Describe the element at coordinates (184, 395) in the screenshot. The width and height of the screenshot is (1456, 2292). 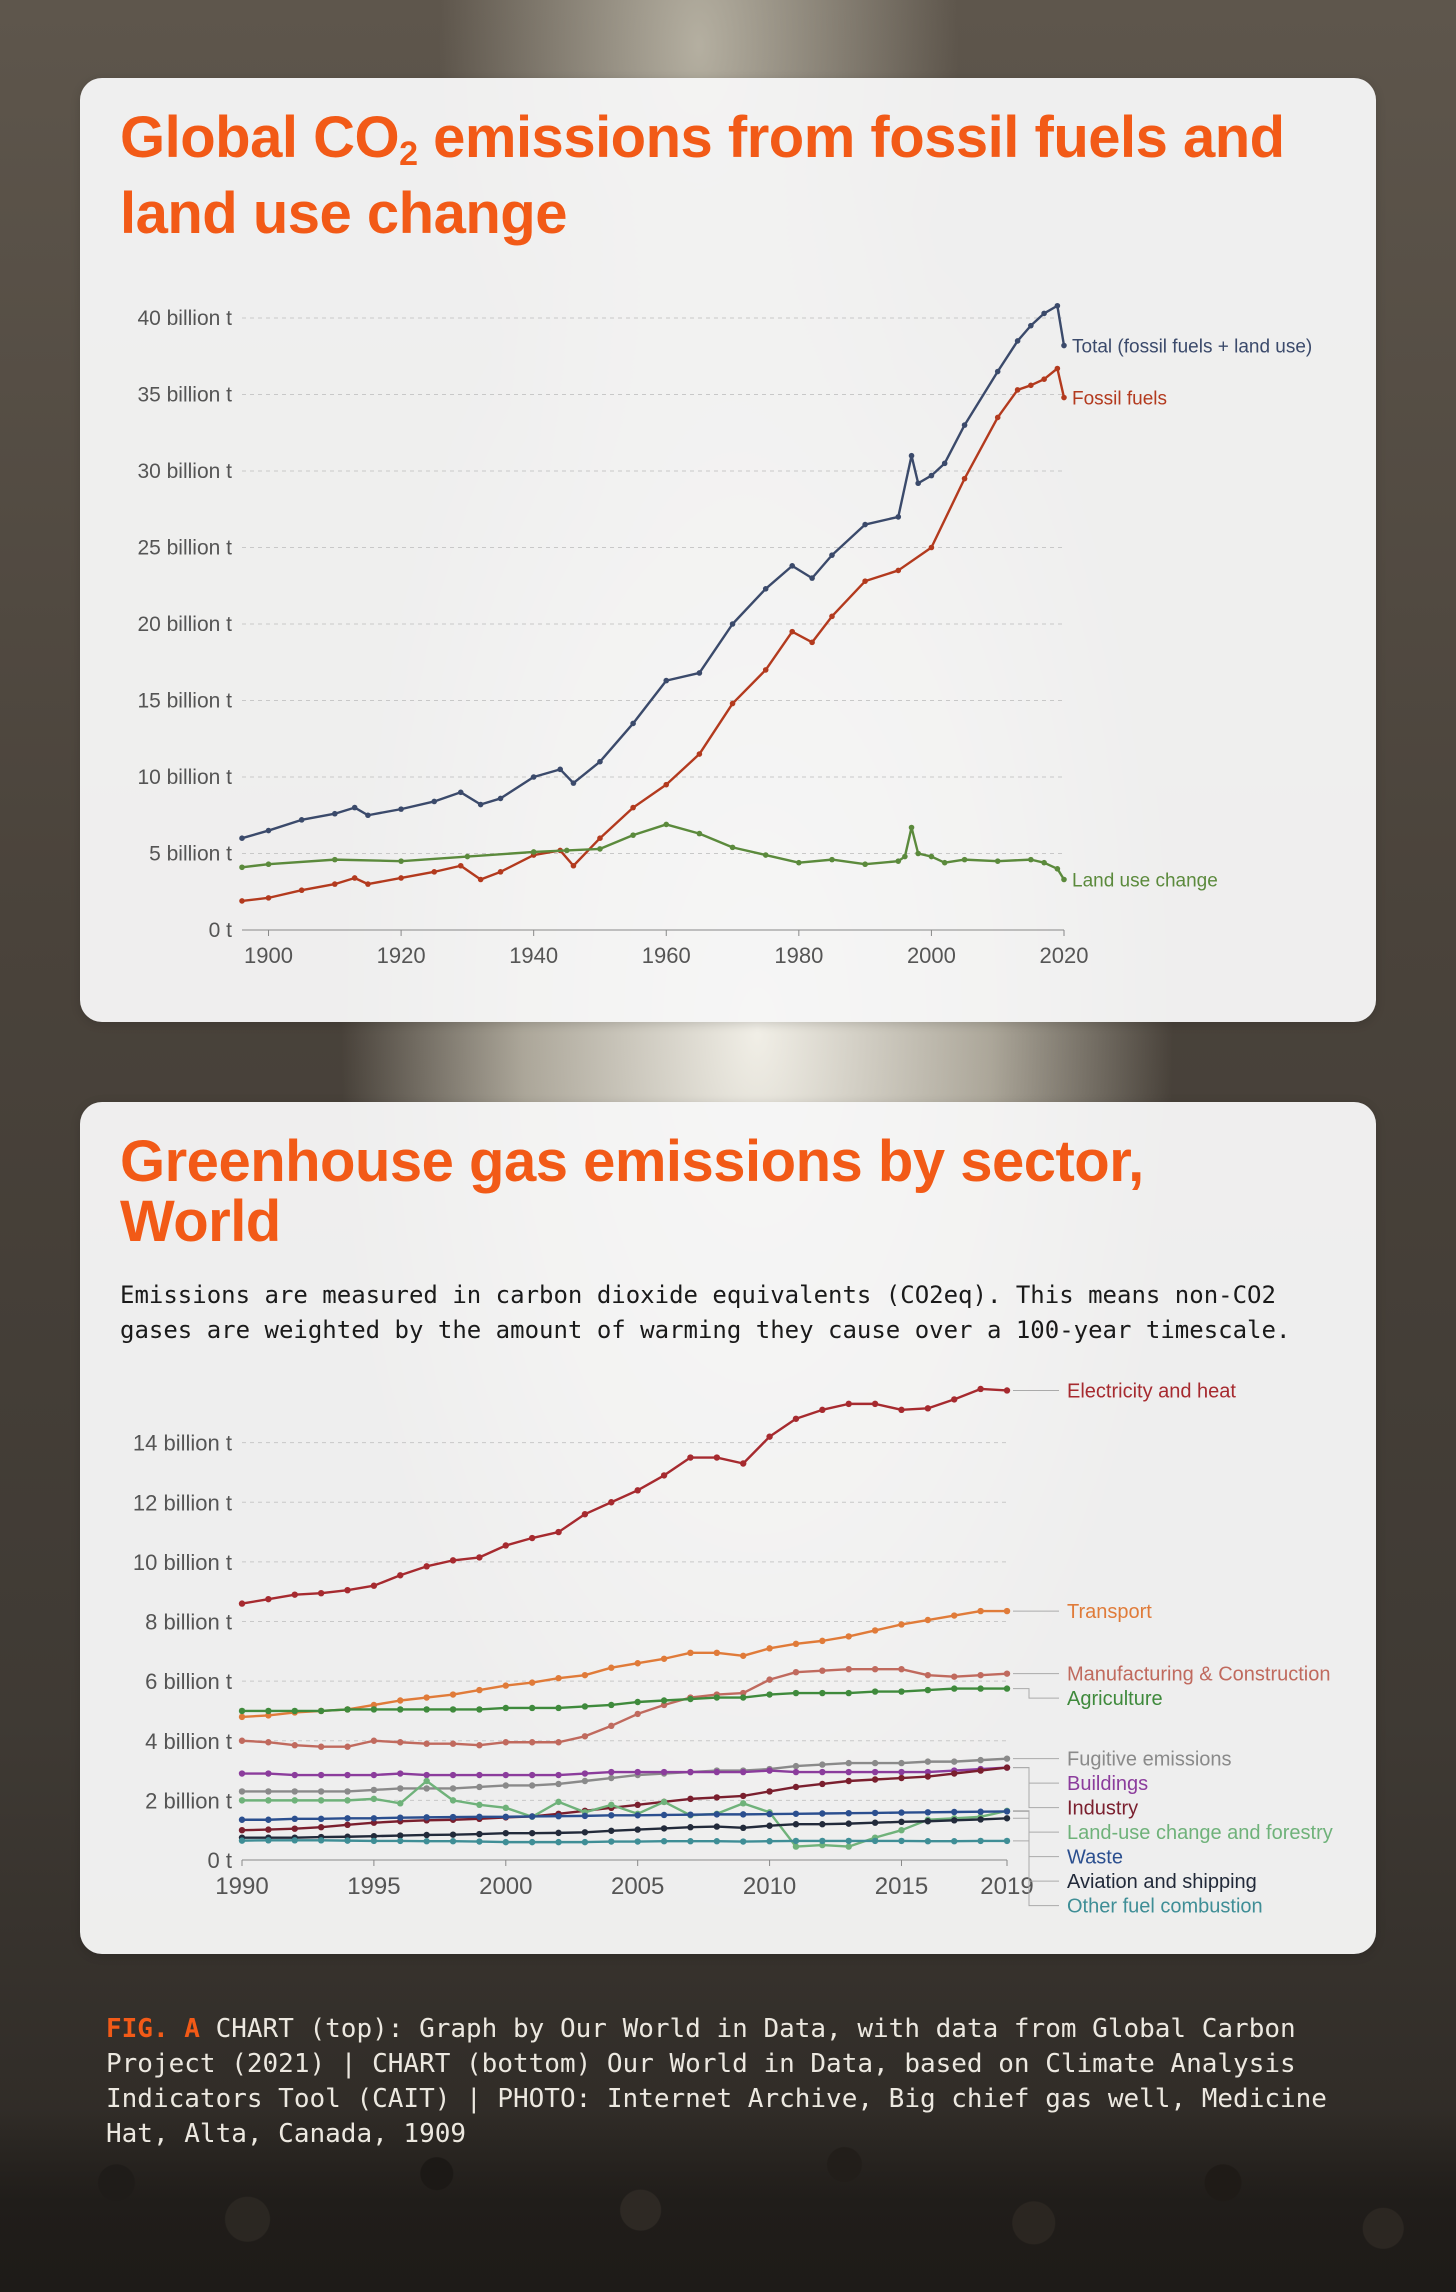
I see `y-tick-label: 35 billion t` at that location.